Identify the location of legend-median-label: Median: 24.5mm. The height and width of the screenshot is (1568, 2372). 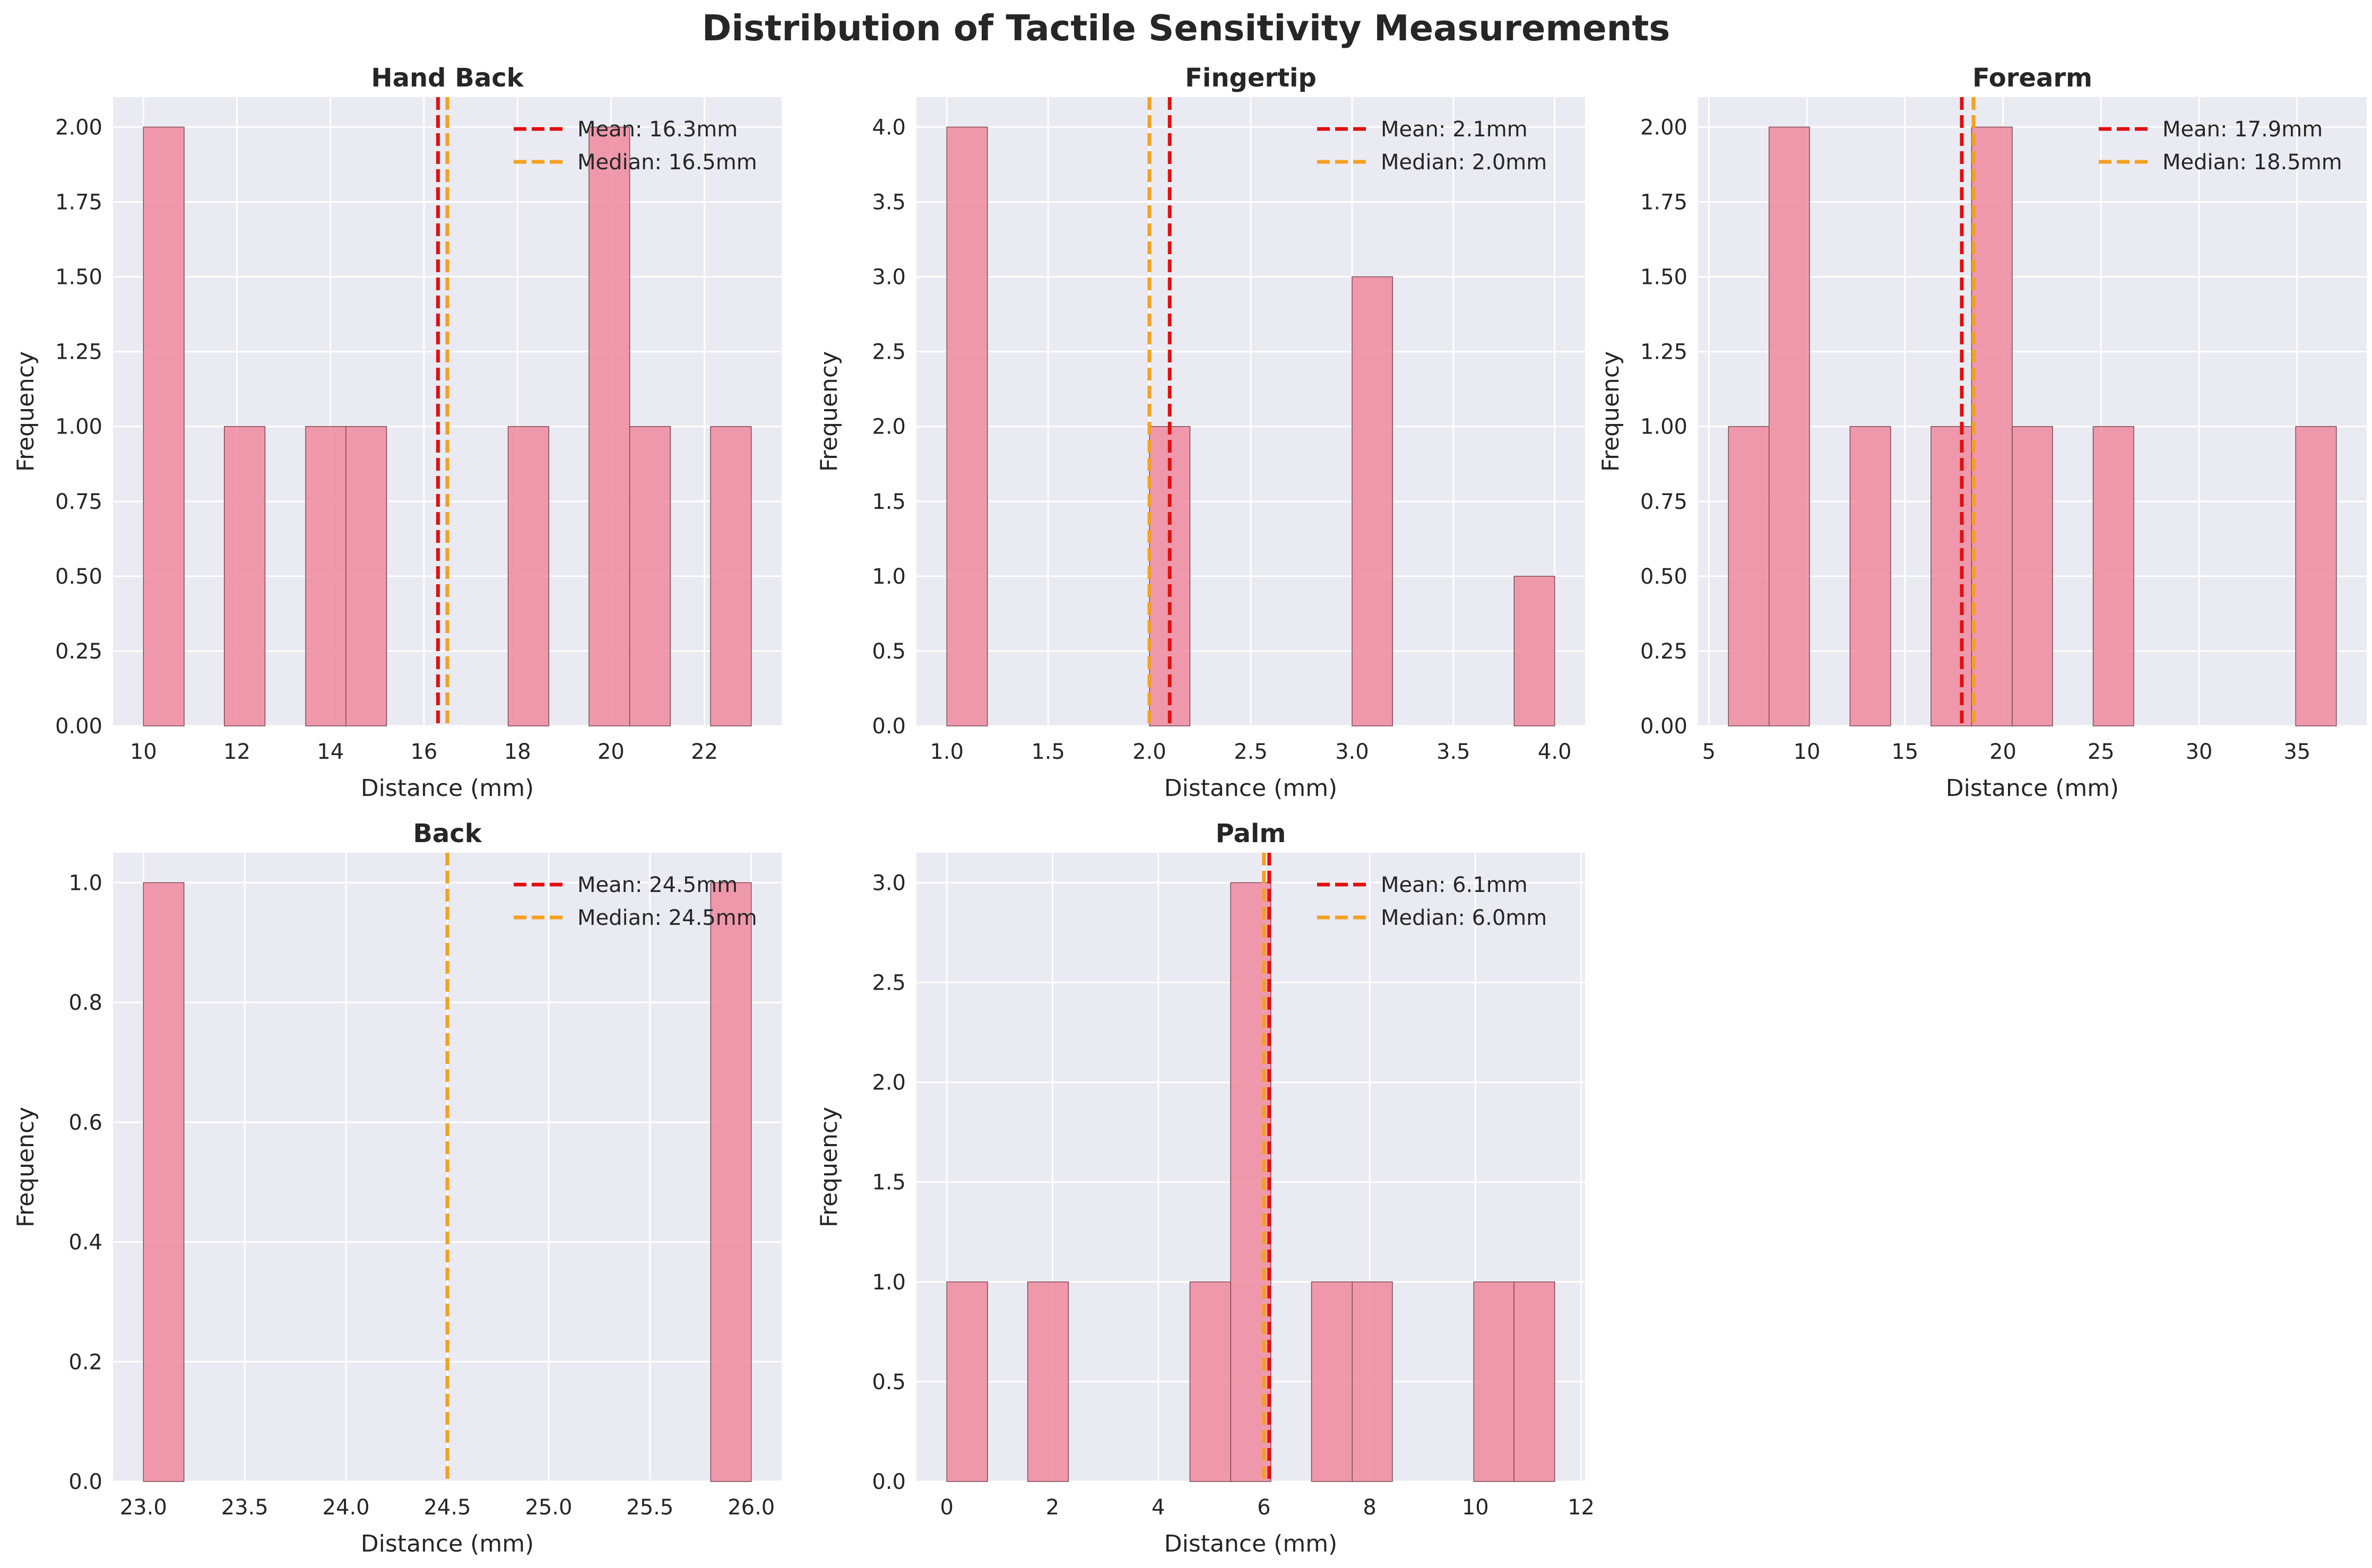
(667, 918).